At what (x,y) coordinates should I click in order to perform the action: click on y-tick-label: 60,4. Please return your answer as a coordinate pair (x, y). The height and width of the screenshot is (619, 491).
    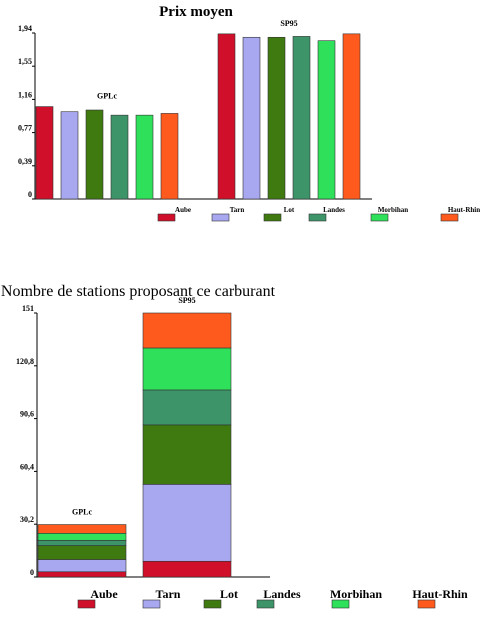
    Looking at the image, I should click on (27, 466).